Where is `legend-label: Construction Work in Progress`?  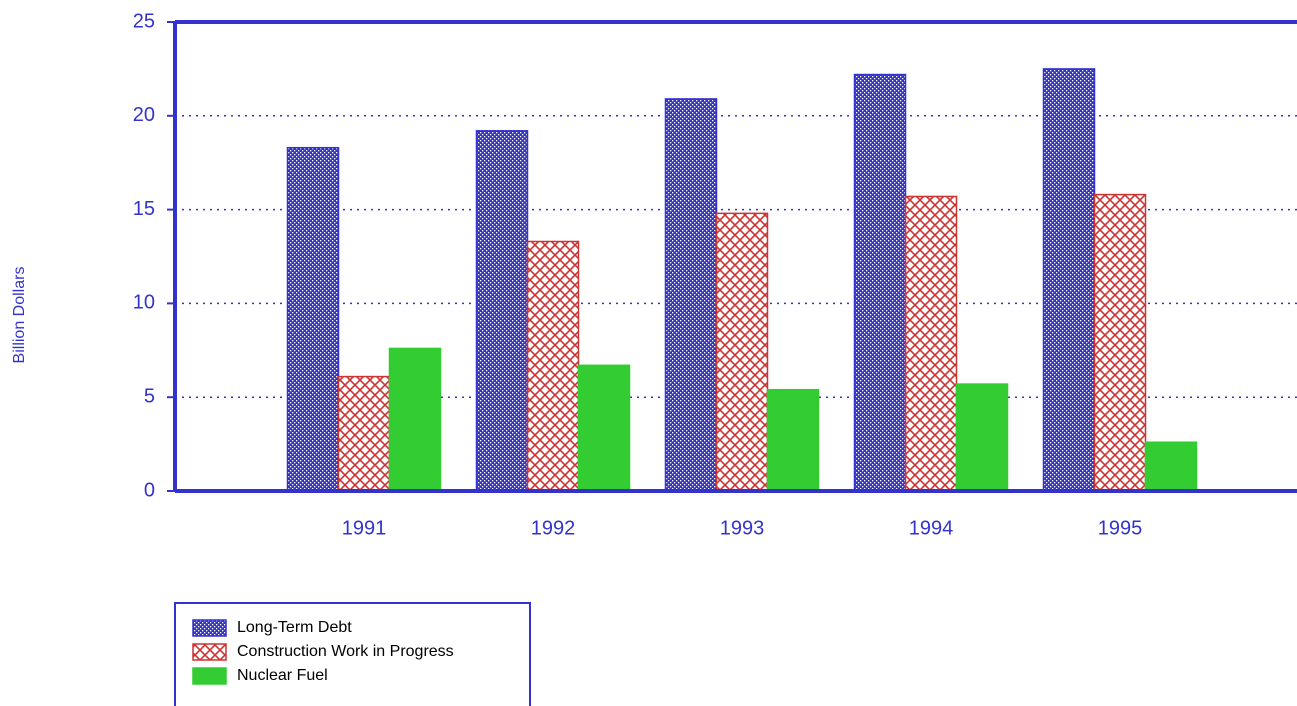
legend-label: Construction Work in Progress is located at coordinates (345, 651).